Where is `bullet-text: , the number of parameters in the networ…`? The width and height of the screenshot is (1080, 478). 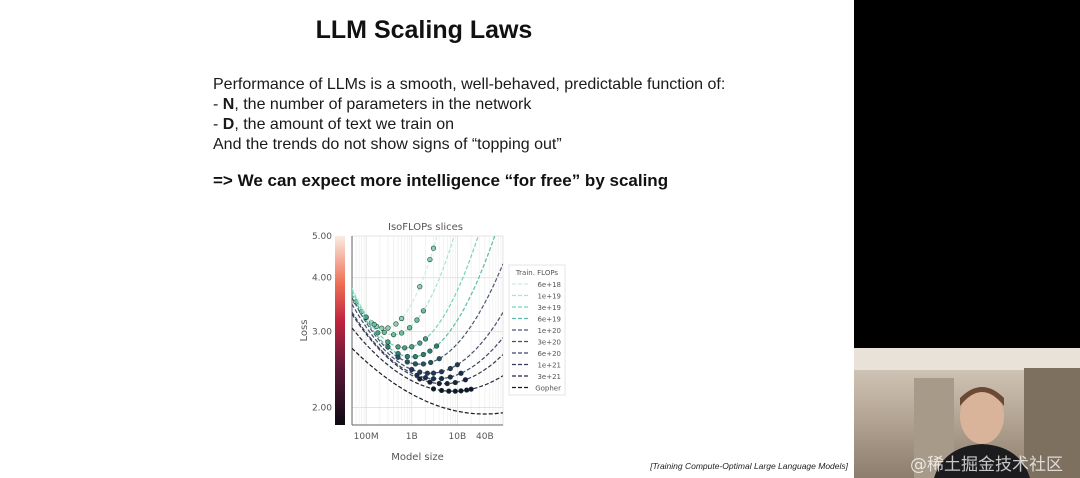
bullet-text: , the number of parameters in the networ… is located at coordinates (383, 104).